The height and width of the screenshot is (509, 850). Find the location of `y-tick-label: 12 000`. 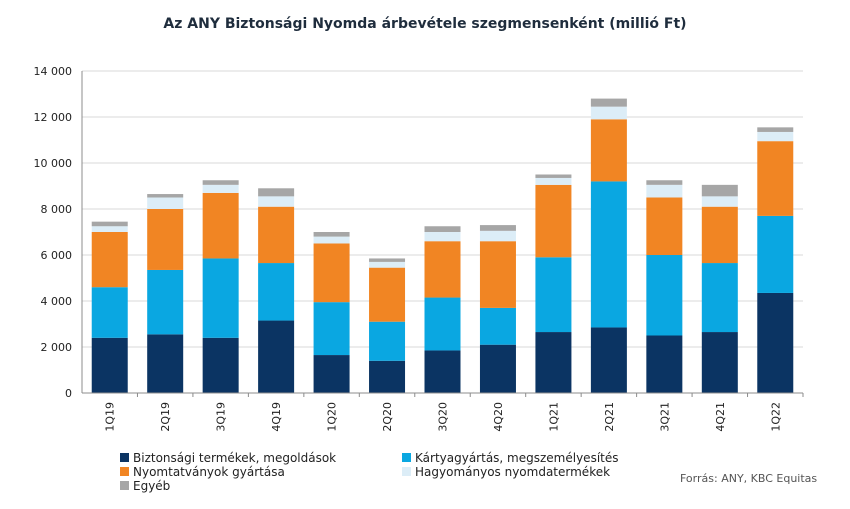

y-tick-label: 12 000 is located at coordinates (53, 117).